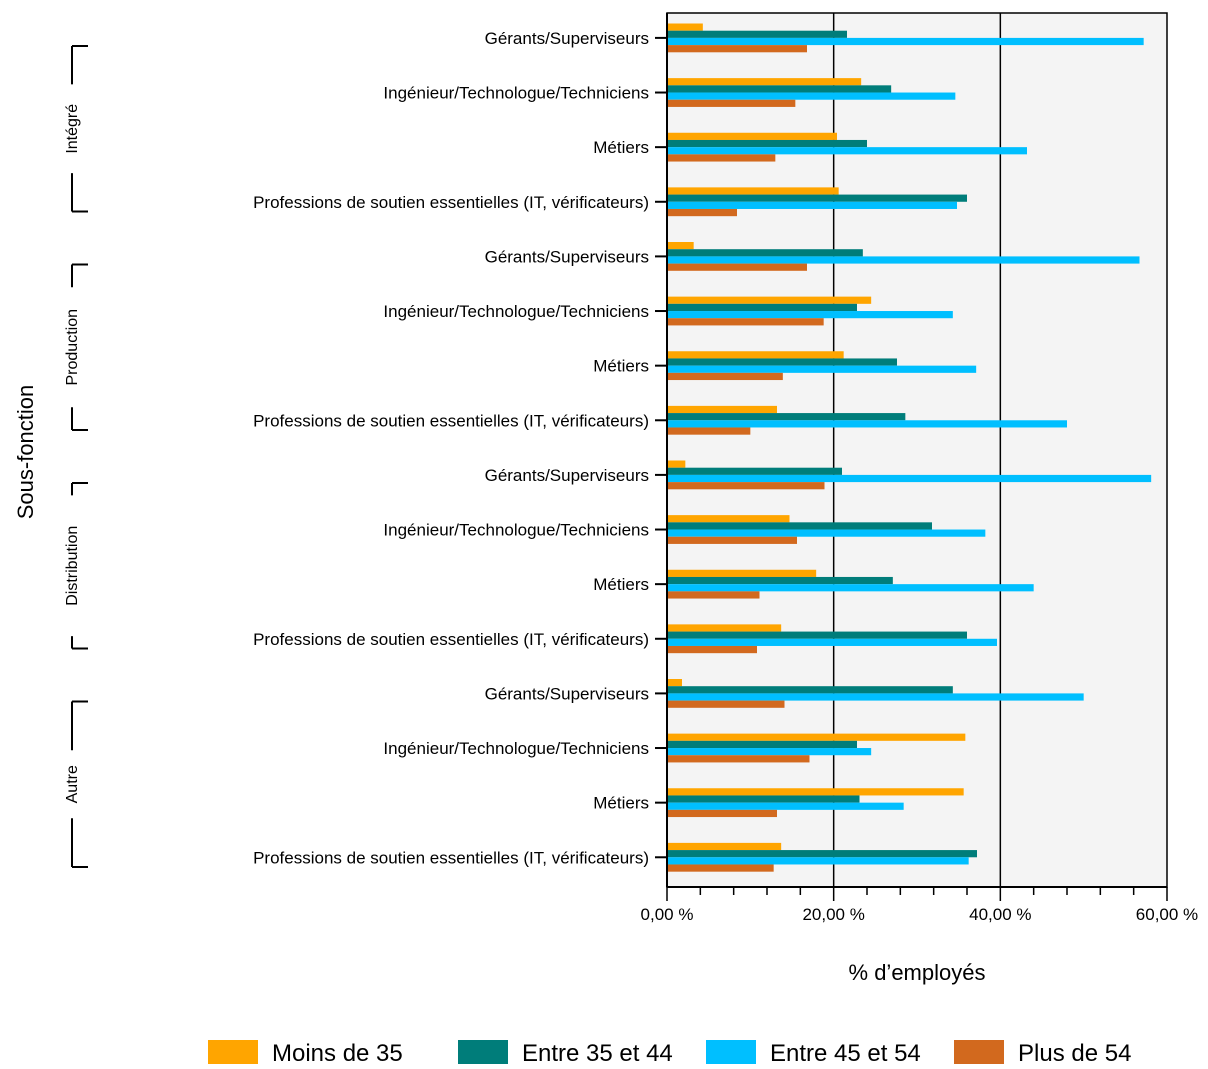 This screenshot has width=1208, height=1069. Describe the element at coordinates (737, 267) in the screenshot. I see `bar-row4-series3` at that location.